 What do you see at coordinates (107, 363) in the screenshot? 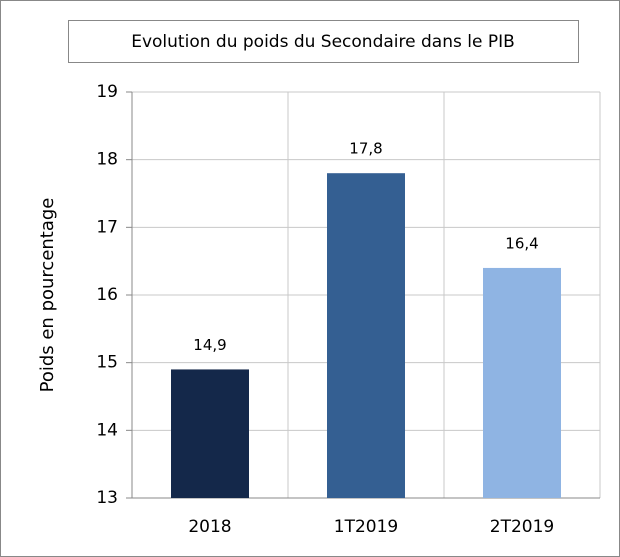
I see `y-tick-label: 15` at bounding box center [107, 363].